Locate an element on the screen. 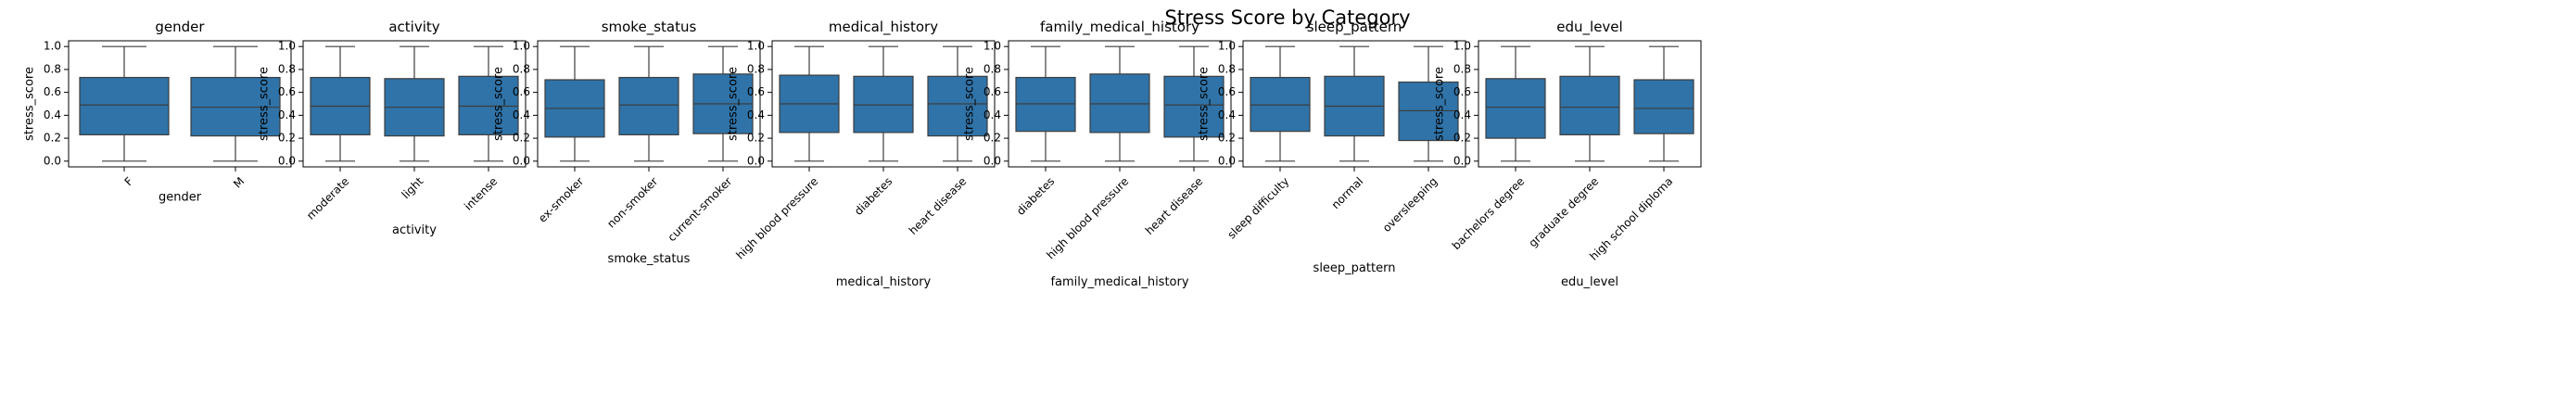 This screenshot has height=394, width=2576. box-intense is located at coordinates (489, 103).